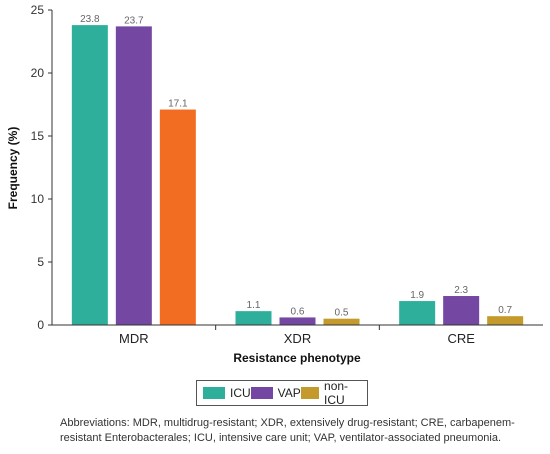 This screenshot has height=454, width=550. I want to click on legend-swatch-non-icu, so click(310, 393).